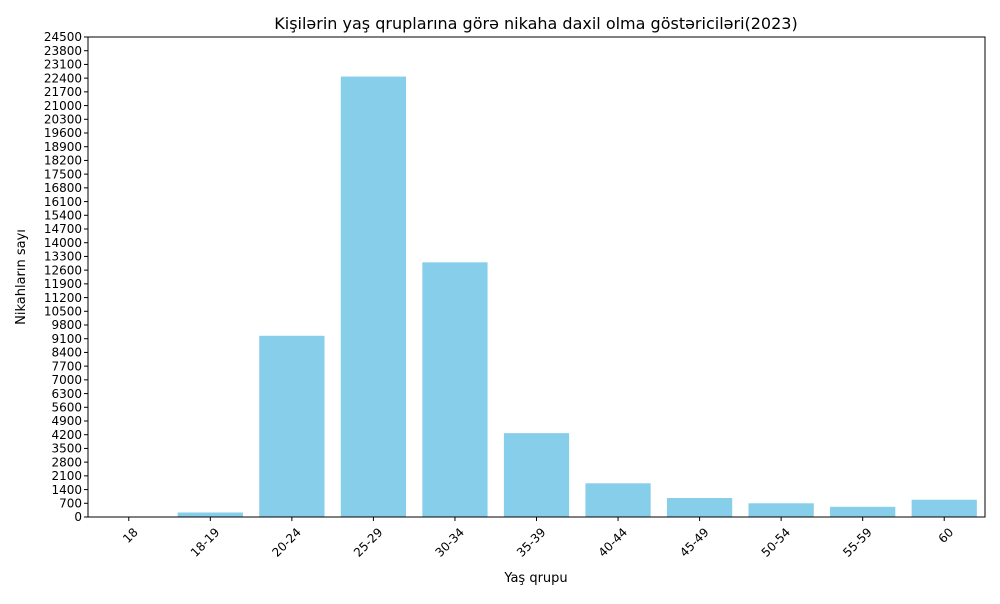 The image size is (1000, 604). What do you see at coordinates (63, 51) in the screenshot?
I see `y-tick-label: 23800` at bounding box center [63, 51].